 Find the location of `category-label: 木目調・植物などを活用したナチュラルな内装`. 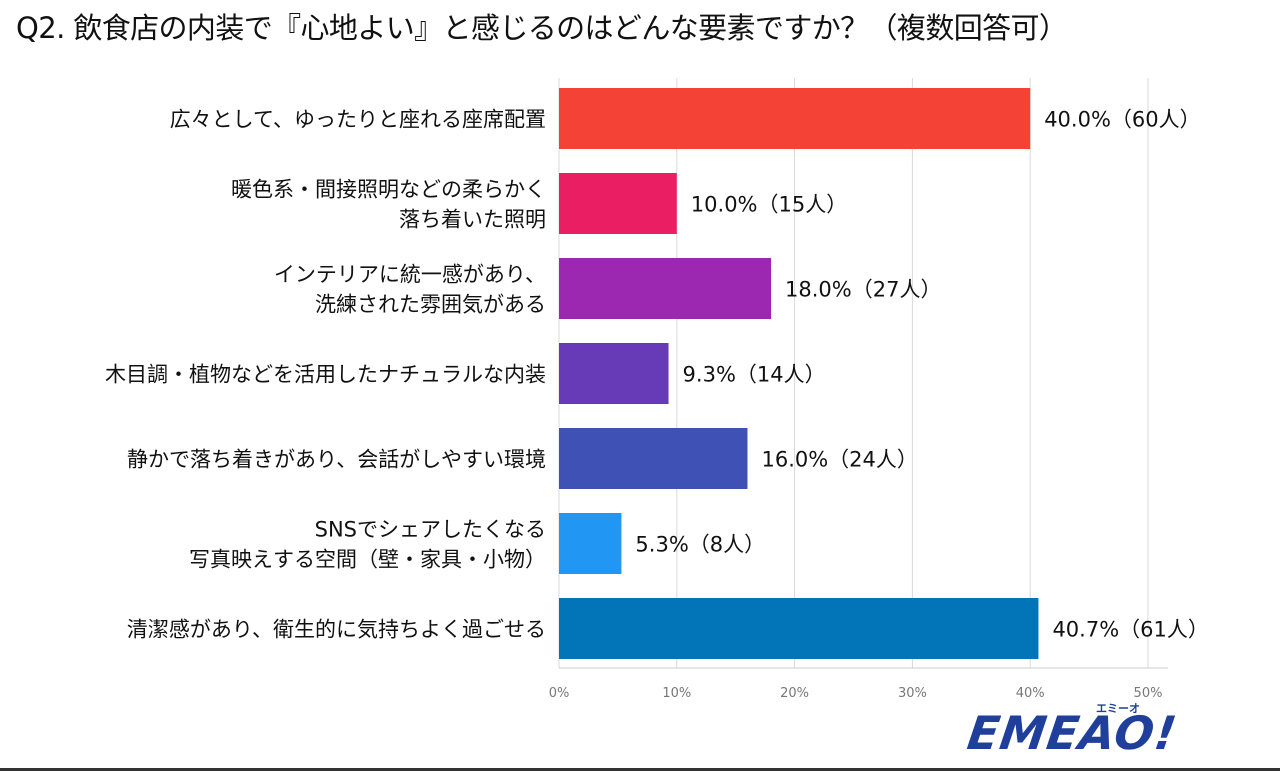

category-label: 木目調・植物などを活用したナチュラルな内装 is located at coordinates (325, 375).